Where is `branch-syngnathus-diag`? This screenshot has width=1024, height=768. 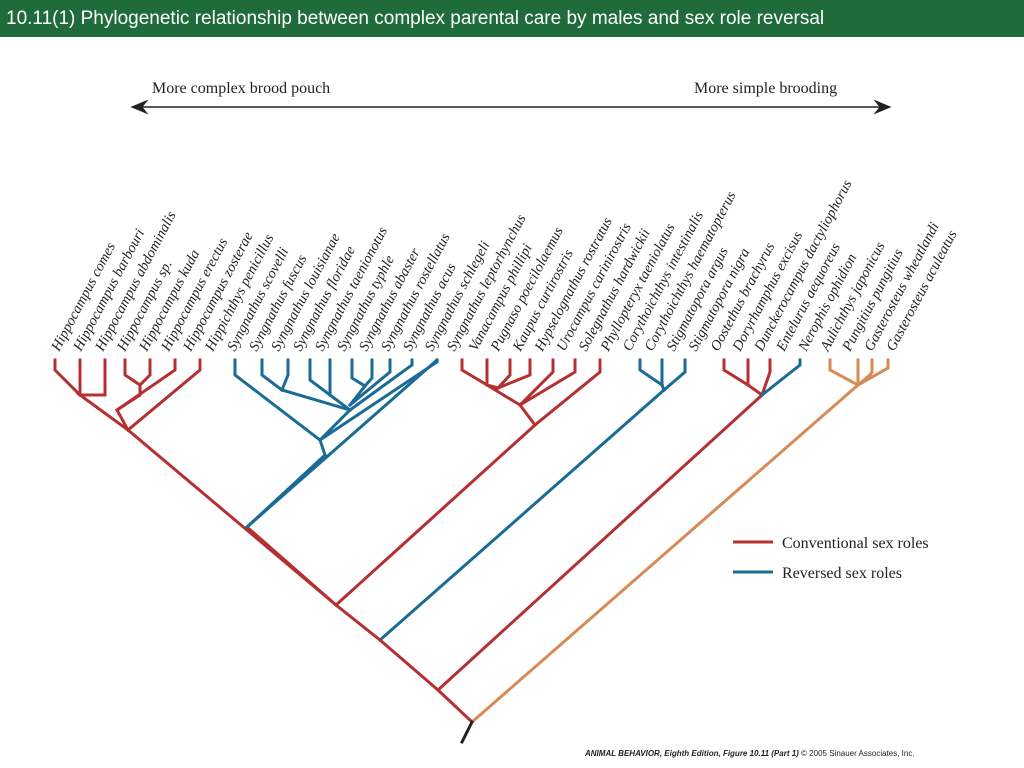
branch-syngnathus-diag is located at coordinates (342, 443).